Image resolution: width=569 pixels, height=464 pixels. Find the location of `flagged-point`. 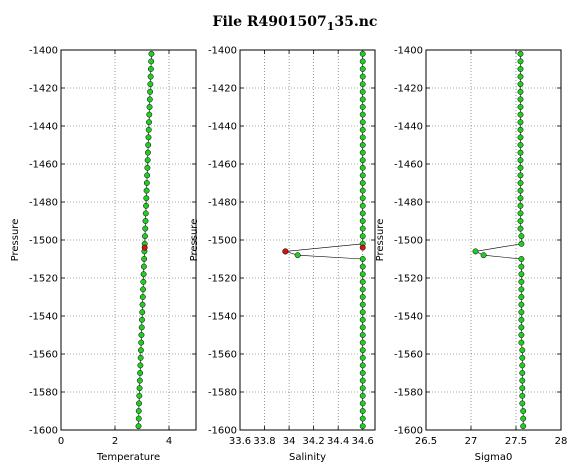

flagged-point is located at coordinates (144, 247).